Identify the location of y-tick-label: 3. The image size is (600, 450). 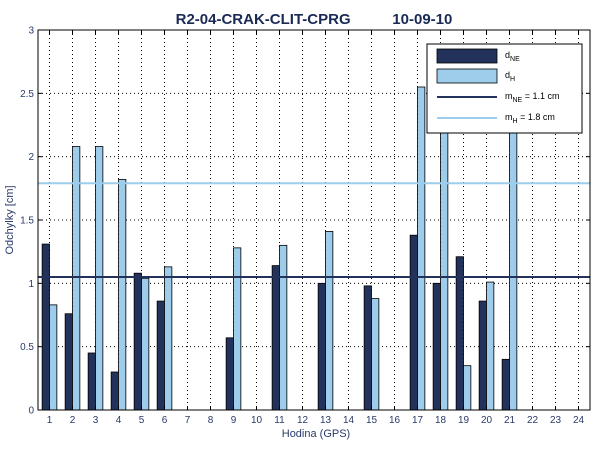
(31, 31).